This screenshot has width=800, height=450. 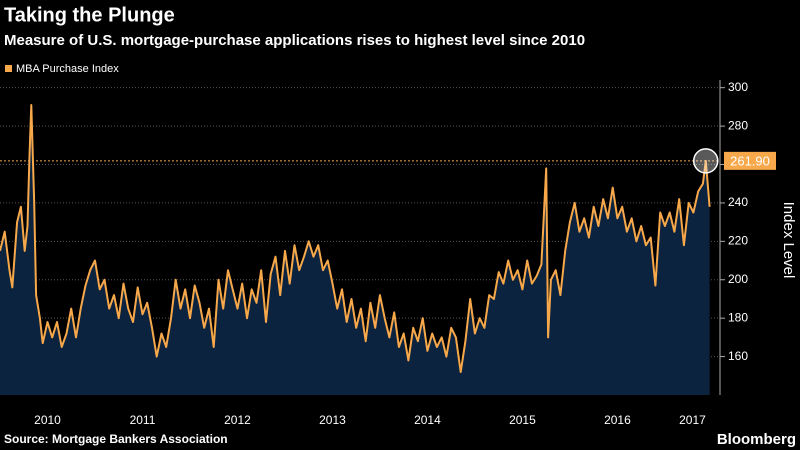 I want to click on y-tick-label: 300, so click(x=738, y=87).